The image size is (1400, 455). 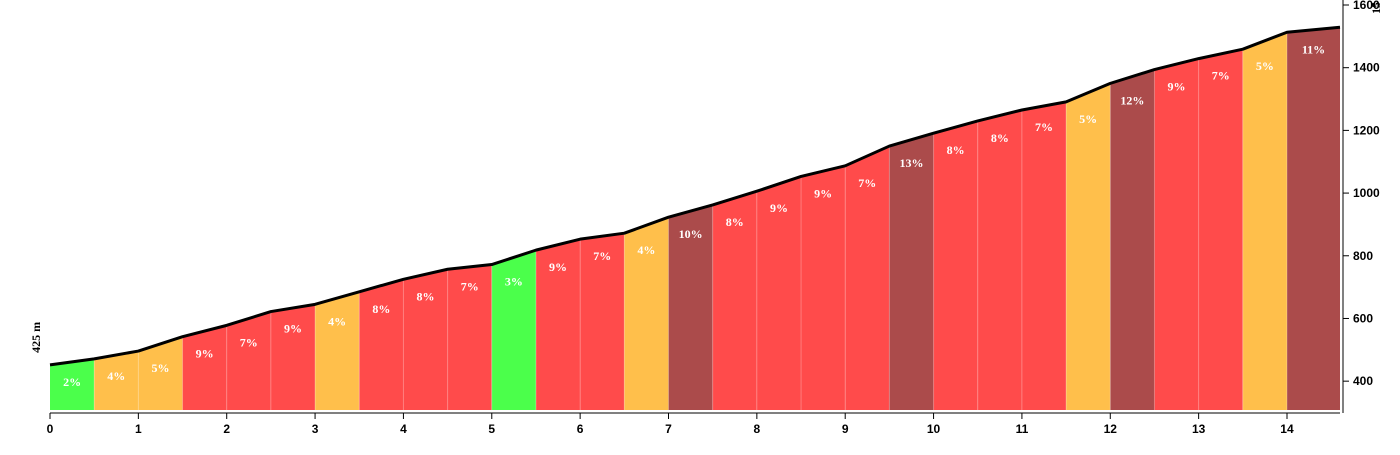 What do you see at coordinates (1132, 100) in the screenshot?
I see `grade-label: 12%` at bounding box center [1132, 100].